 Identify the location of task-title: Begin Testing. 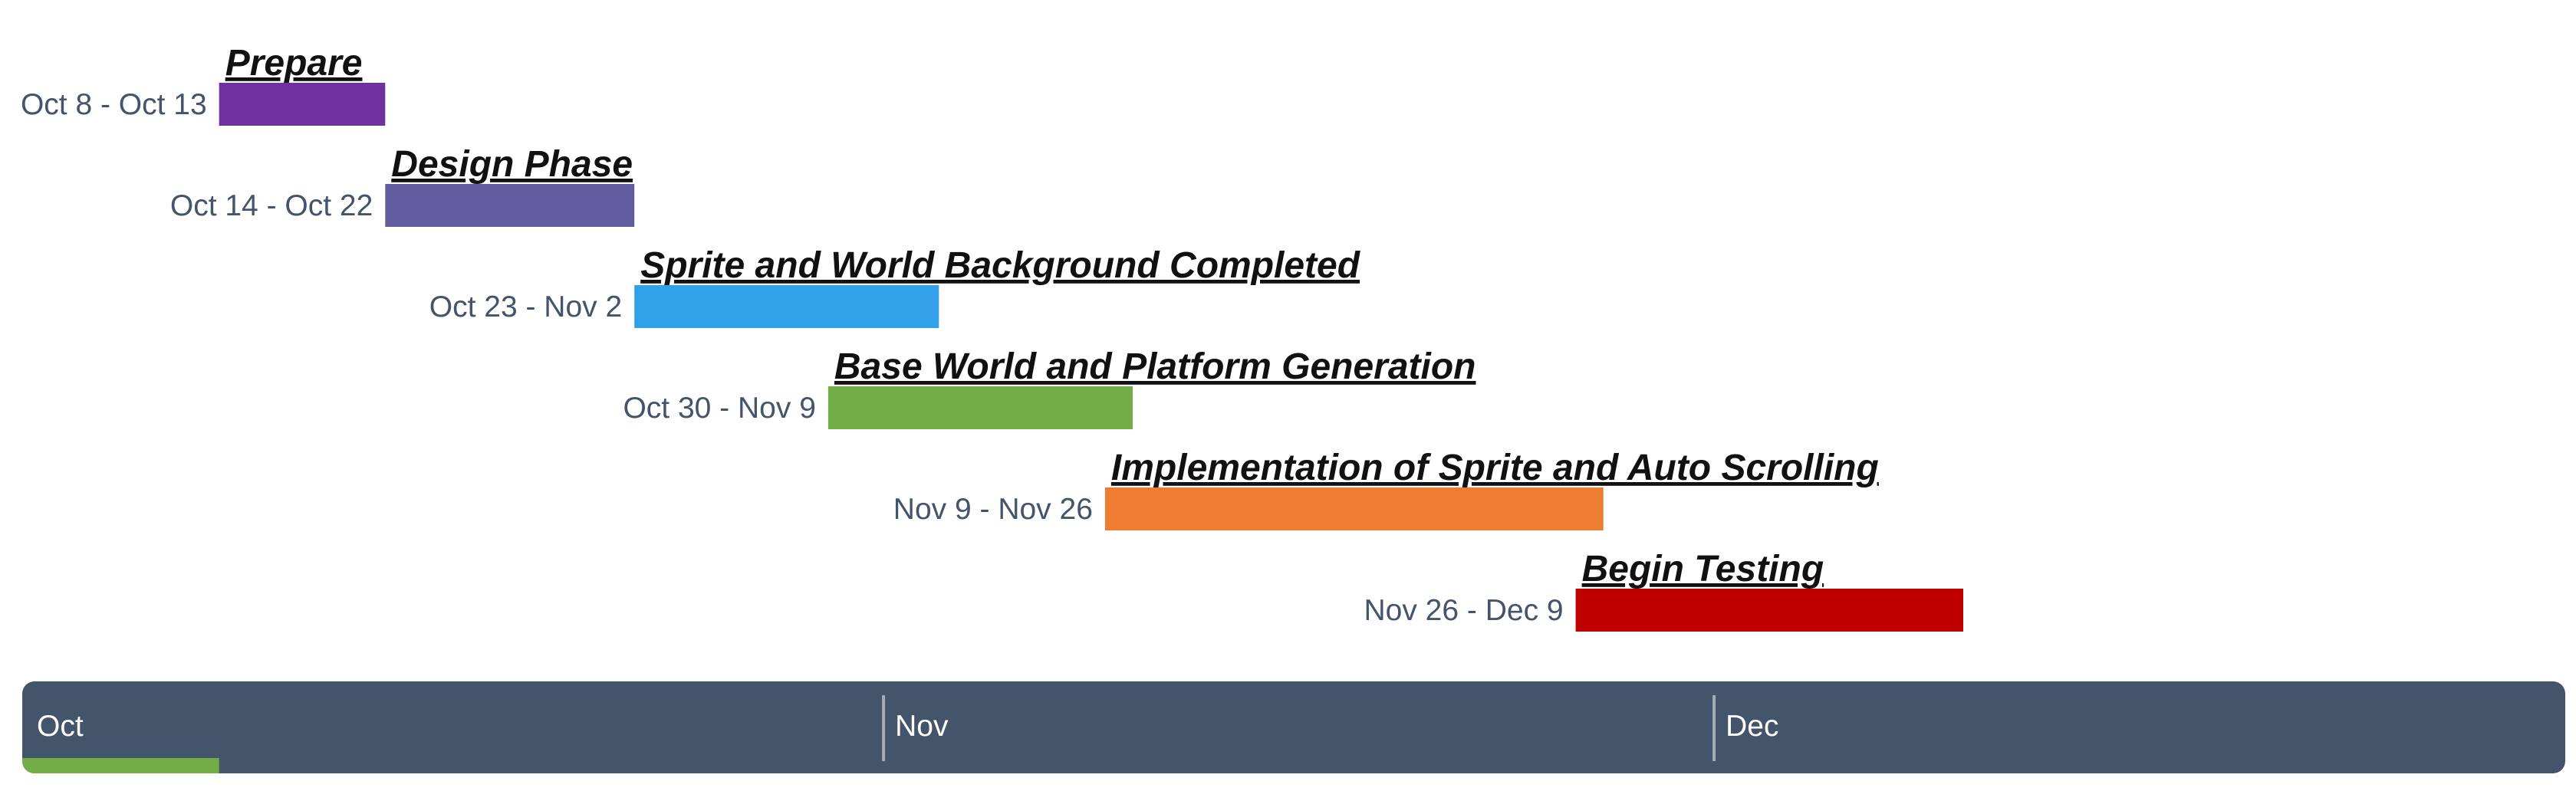
(1703, 569).